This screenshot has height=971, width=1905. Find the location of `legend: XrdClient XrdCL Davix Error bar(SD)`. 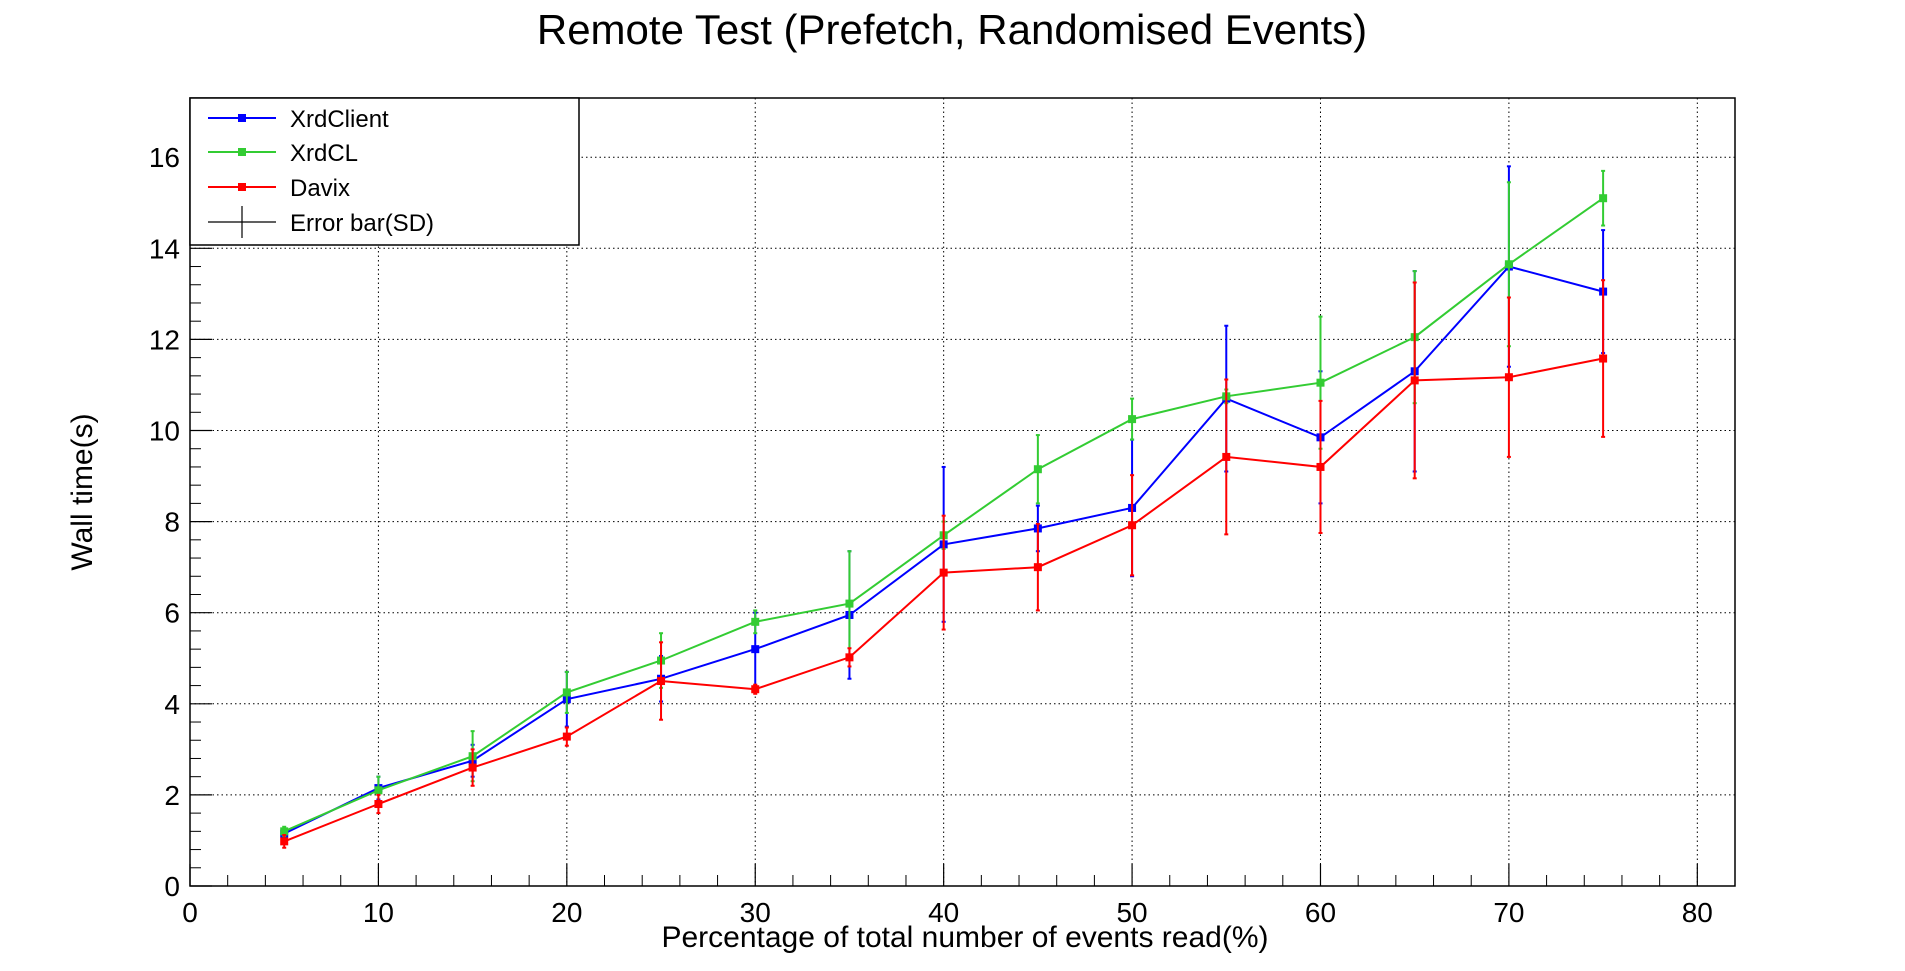

legend: XrdClient XrdCL Davix Error bar(SD) is located at coordinates (384, 171).